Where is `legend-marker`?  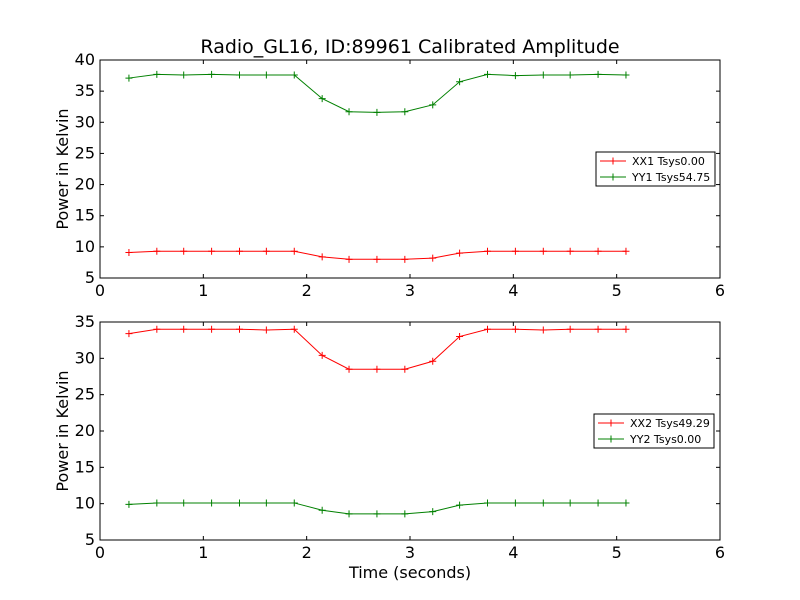 legend-marker is located at coordinates (611, 423).